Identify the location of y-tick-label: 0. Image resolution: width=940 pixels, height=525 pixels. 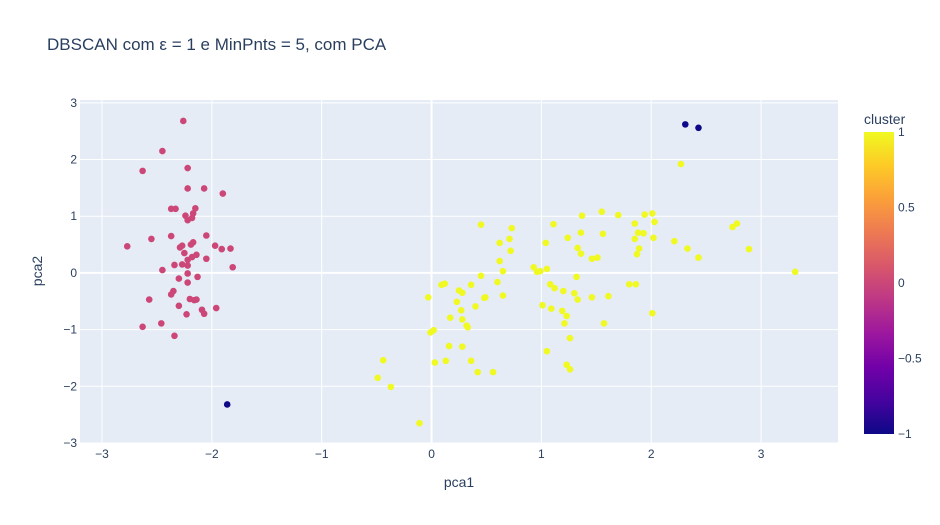
(73, 273).